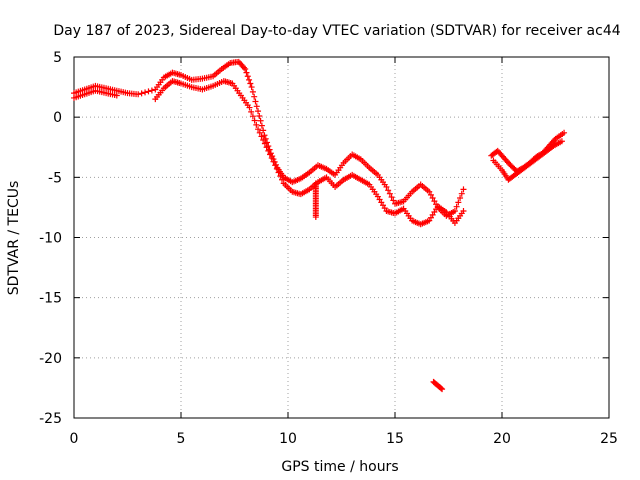 The image size is (640, 480). I want to click on y-tick-label: -25, so click(50, 419).